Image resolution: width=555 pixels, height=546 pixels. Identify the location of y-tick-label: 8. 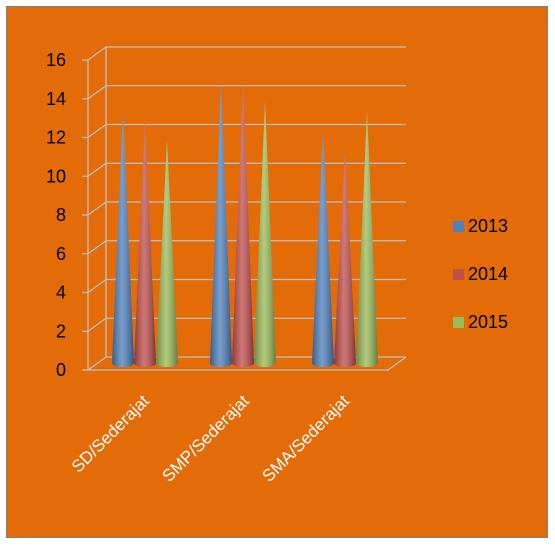
(61, 215).